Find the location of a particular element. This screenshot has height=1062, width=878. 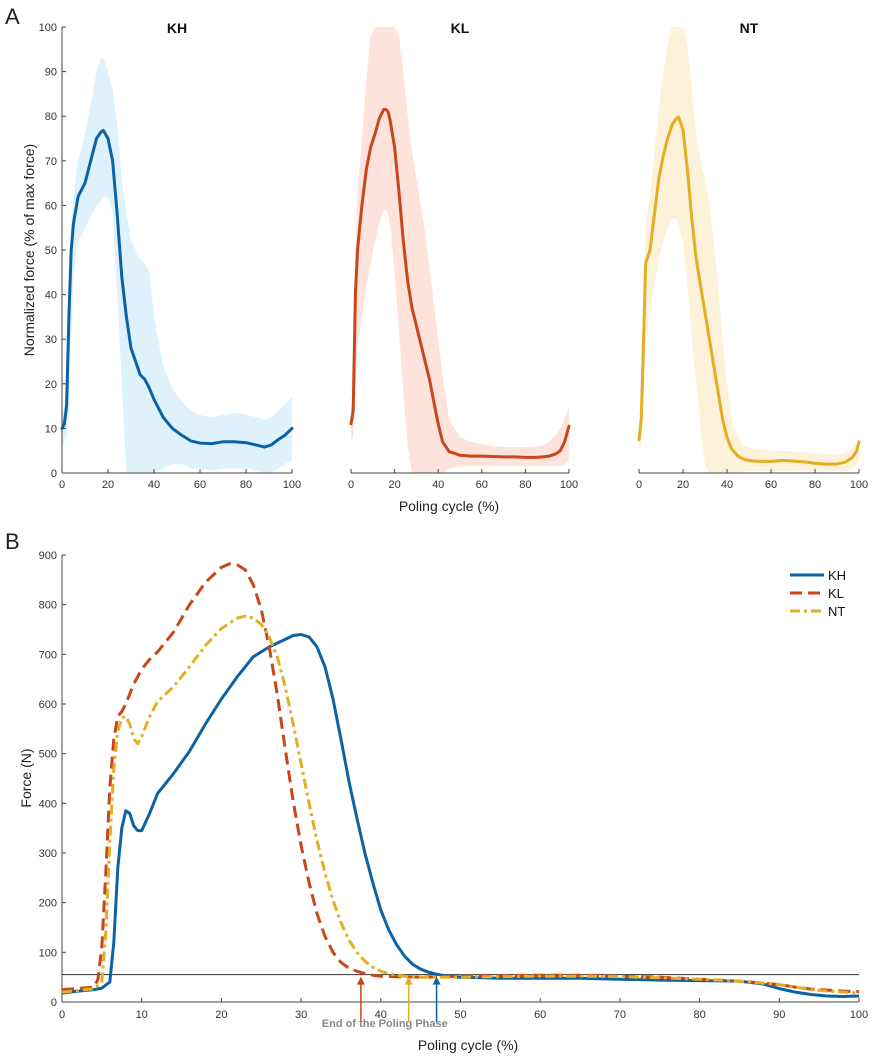

end-of-poling-annotation: End of the Poling Phase is located at coordinates (385, 1024).